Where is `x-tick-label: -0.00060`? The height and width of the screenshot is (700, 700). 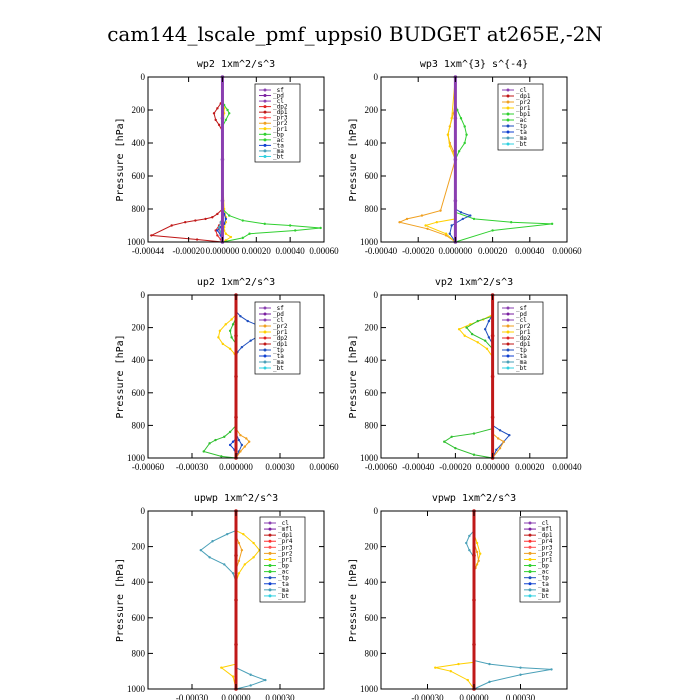 x-tick-label: -0.00060 is located at coordinates (381, 467).